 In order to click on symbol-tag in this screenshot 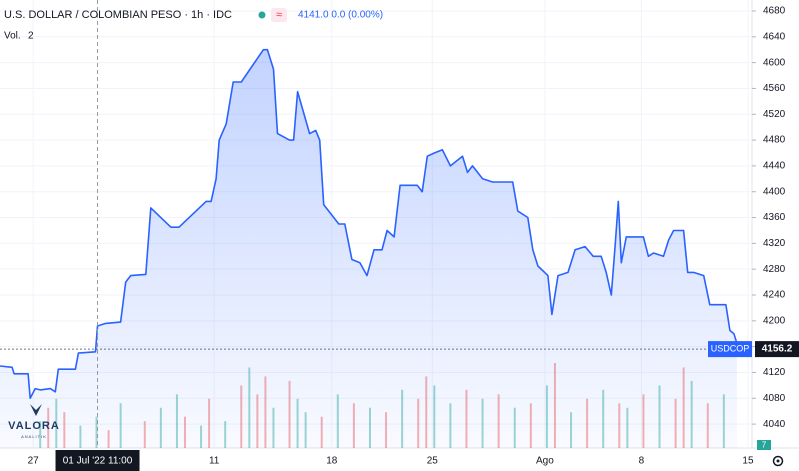, I will do `click(730, 349)`.